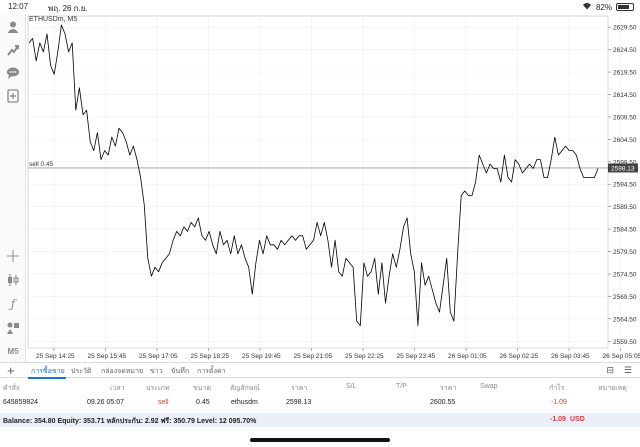 The image size is (640, 447). What do you see at coordinates (625, 297) in the screenshot?
I see `y-tick-label: 2569.50` at bounding box center [625, 297].